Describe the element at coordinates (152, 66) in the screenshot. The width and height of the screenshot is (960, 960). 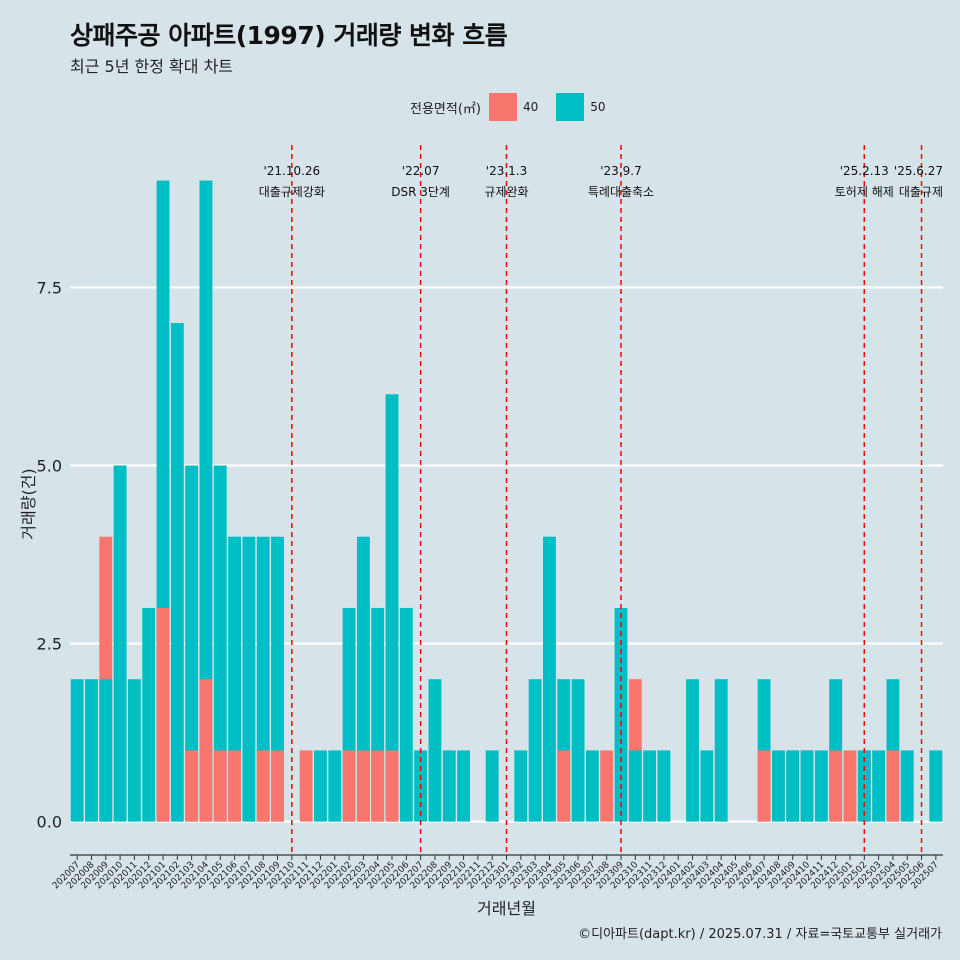
I see `chart-subtitle: 최근 5년 한정 확대 차트` at that location.